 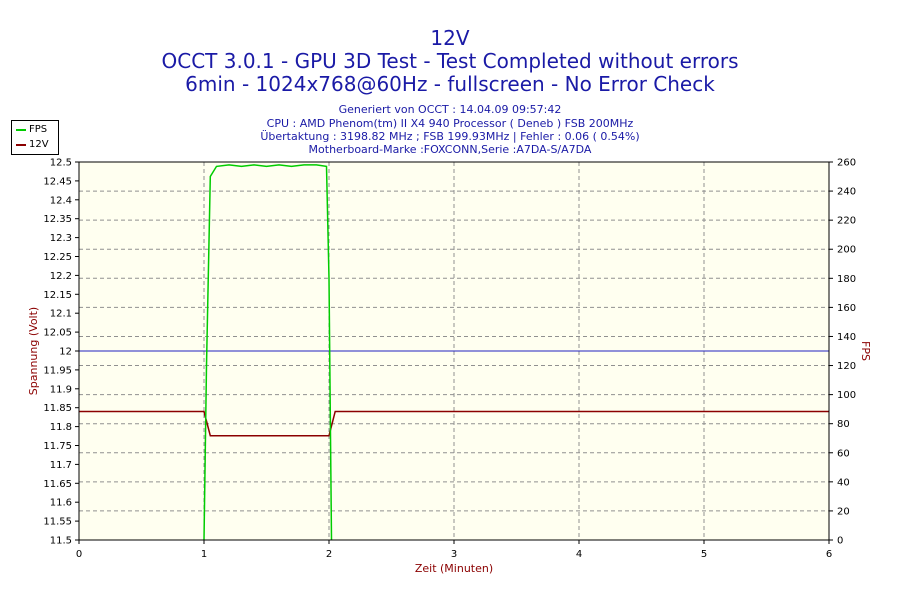 What do you see at coordinates (61, 465) in the screenshot?
I see `y-tick-label-left: 11.7` at bounding box center [61, 465].